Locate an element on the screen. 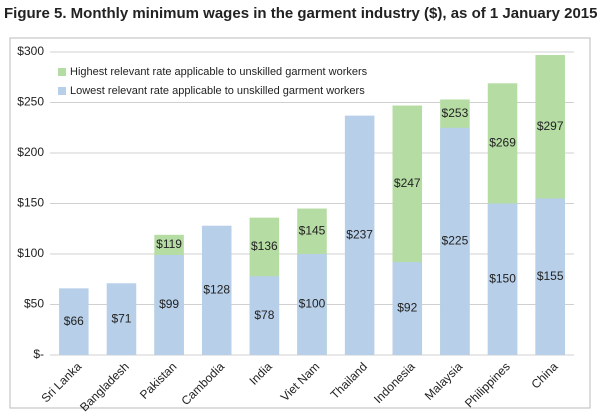 The height and width of the screenshot is (417, 600). x-tick-label: Viet Nam is located at coordinates (300, 381).